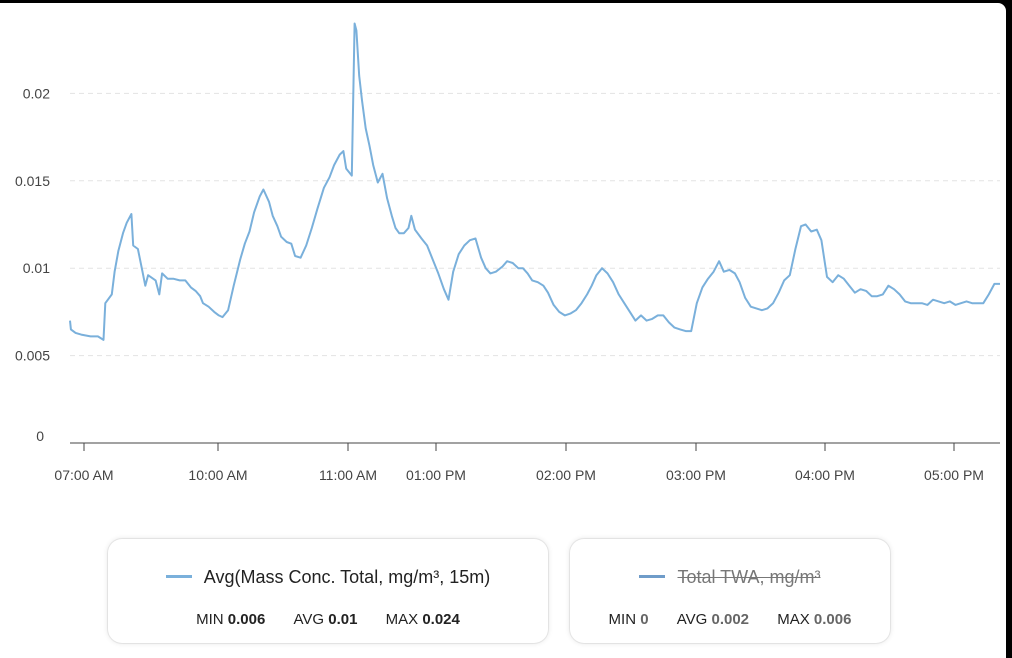  What do you see at coordinates (954, 475) in the screenshot?
I see `x-tick-label: 05:00 PM` at bounding box center [954, 475].